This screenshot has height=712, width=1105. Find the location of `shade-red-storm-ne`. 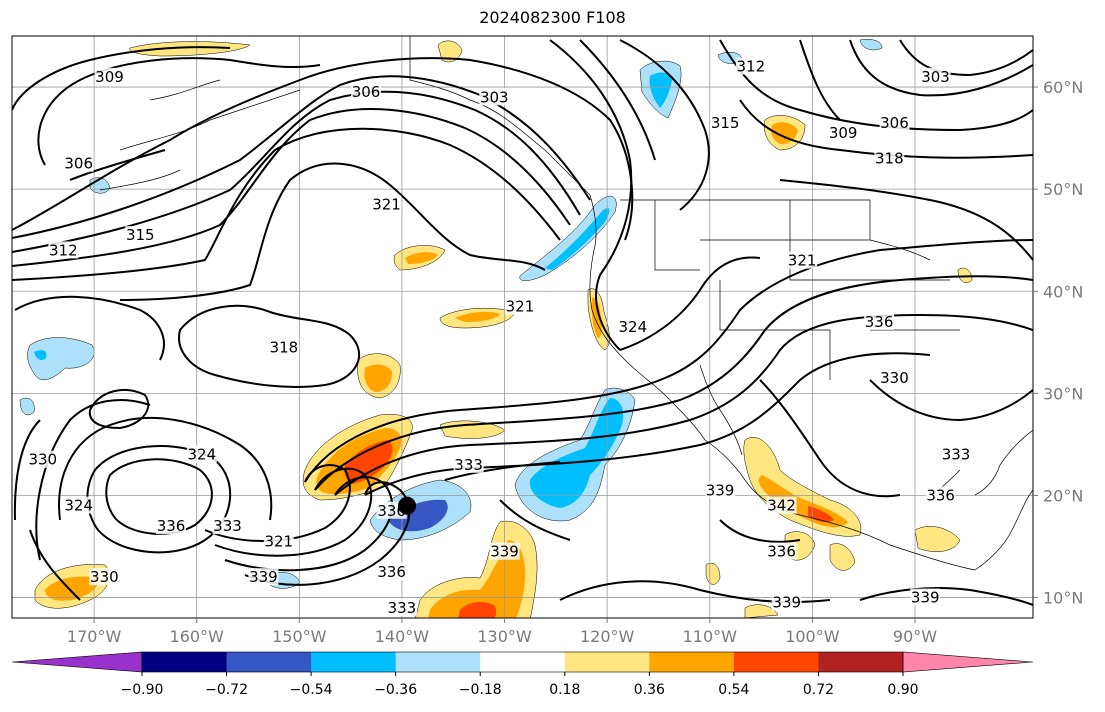

shade-red-storm-ne is located at coordinates (368, 462).